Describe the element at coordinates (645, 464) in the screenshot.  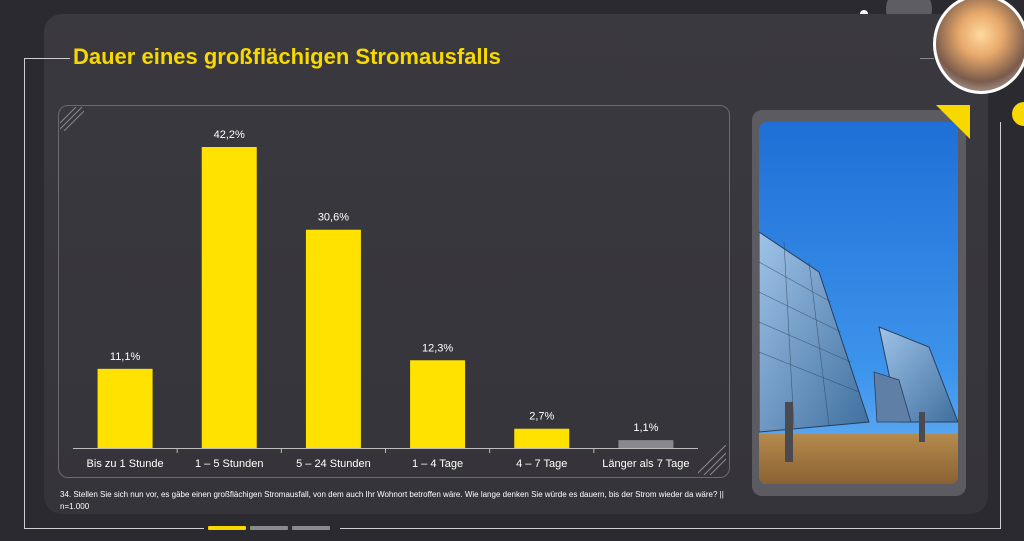
I see `category-label-5: Länger als 7 Tage` at that location.